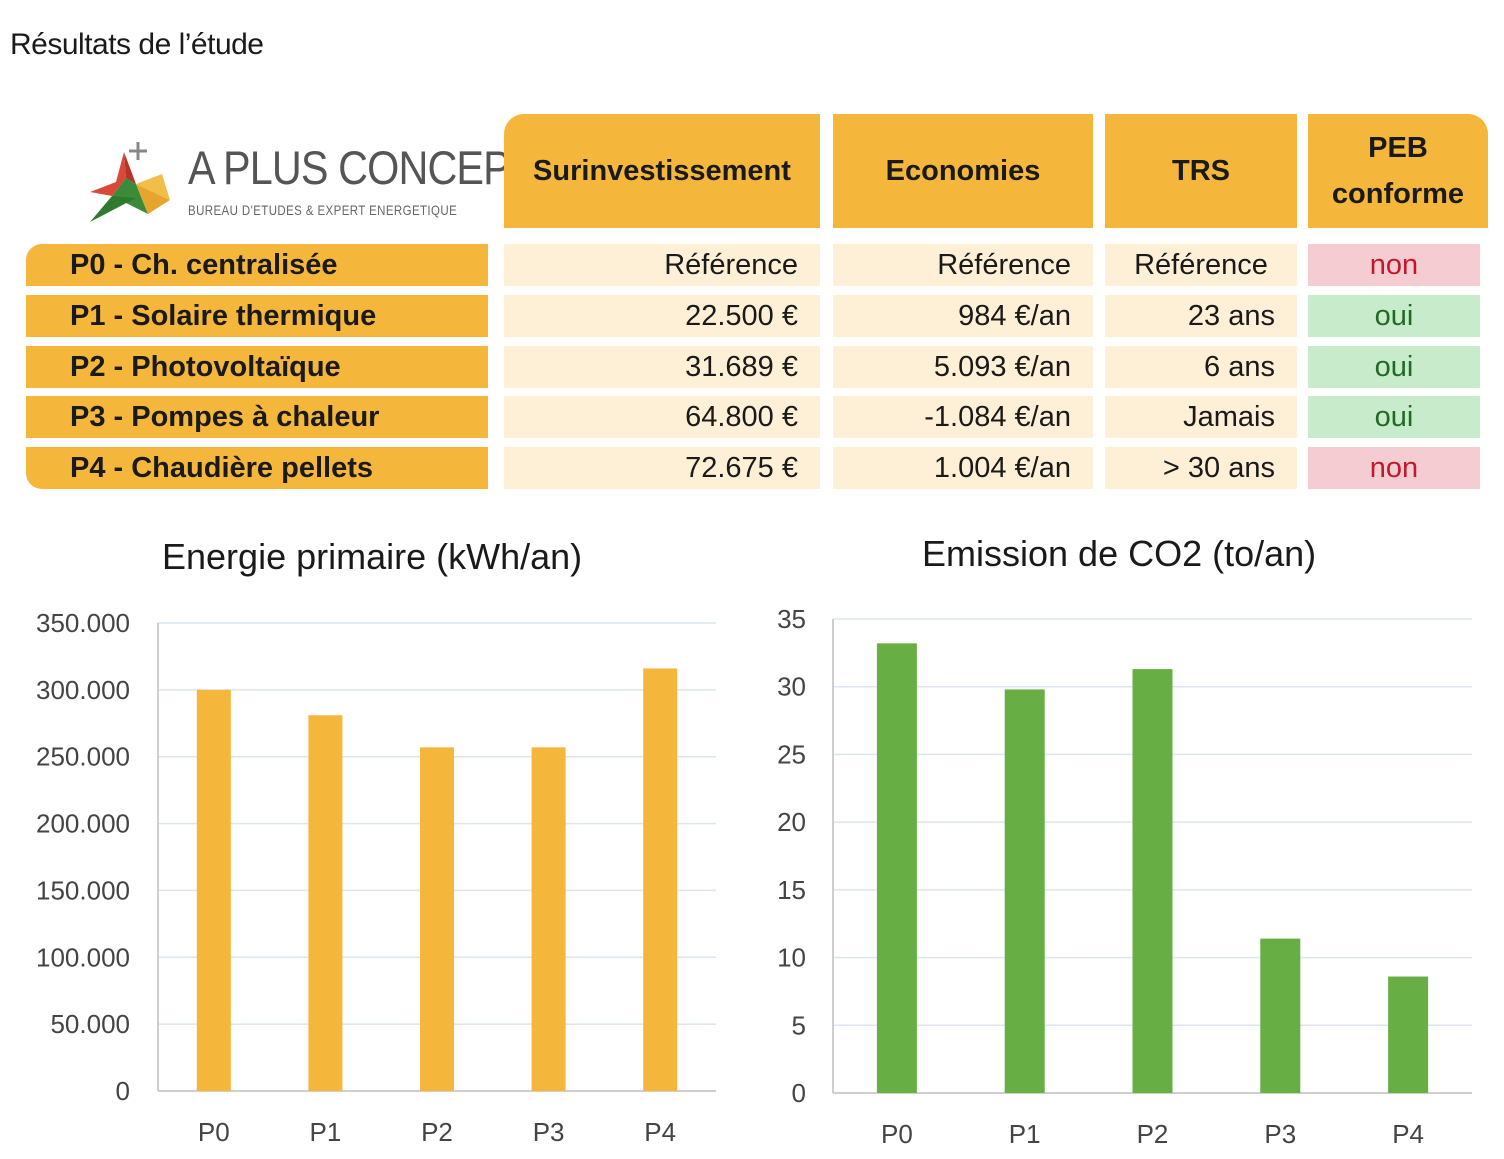 The image size is (1504, 1159). Describe the element at coordinates (662, 367) in the screenshot. I see `cell-surinvestissement: 31.689 €` at that location.